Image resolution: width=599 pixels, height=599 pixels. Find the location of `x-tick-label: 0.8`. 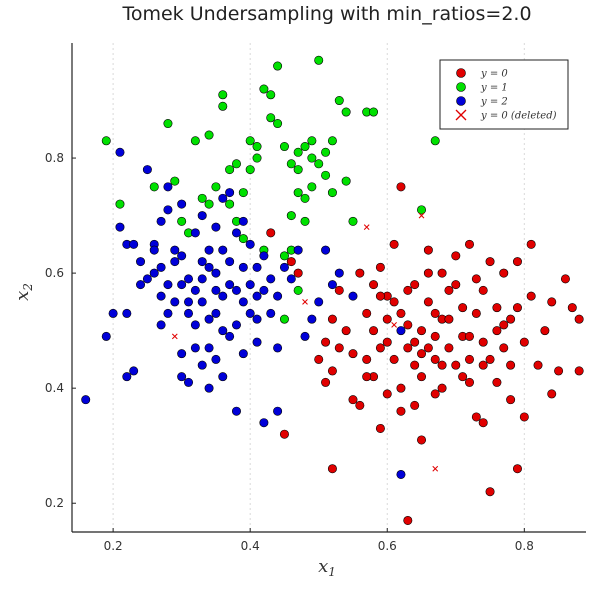

x-tick-label: 0.8 is located at coordinates (524, 546).